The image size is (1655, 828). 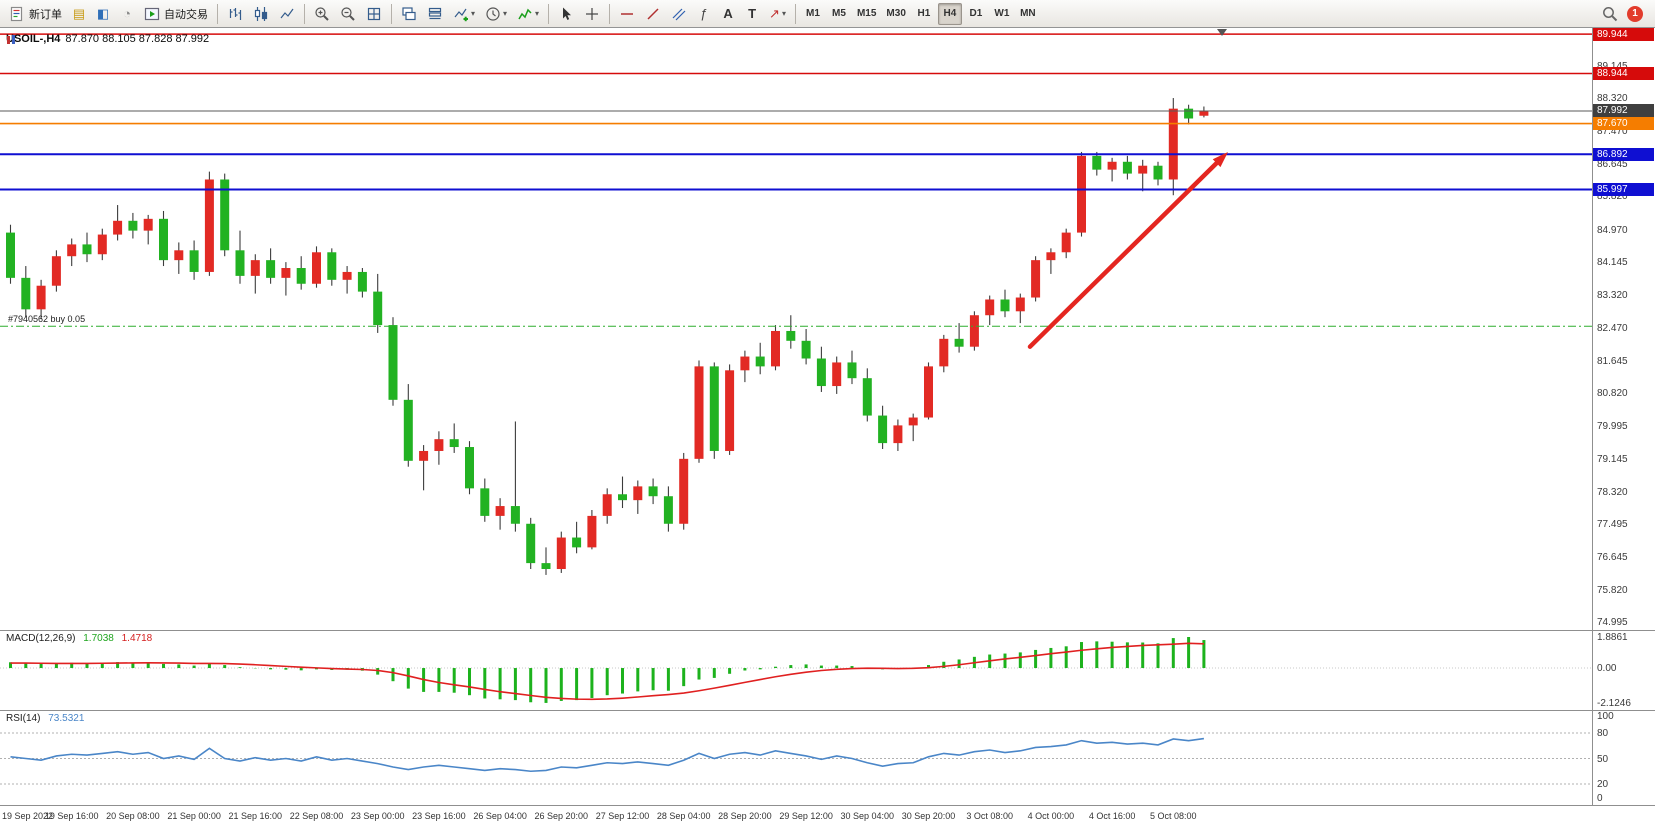 I want to click on timeframe-m5: M5, so click(x=839, y=13).